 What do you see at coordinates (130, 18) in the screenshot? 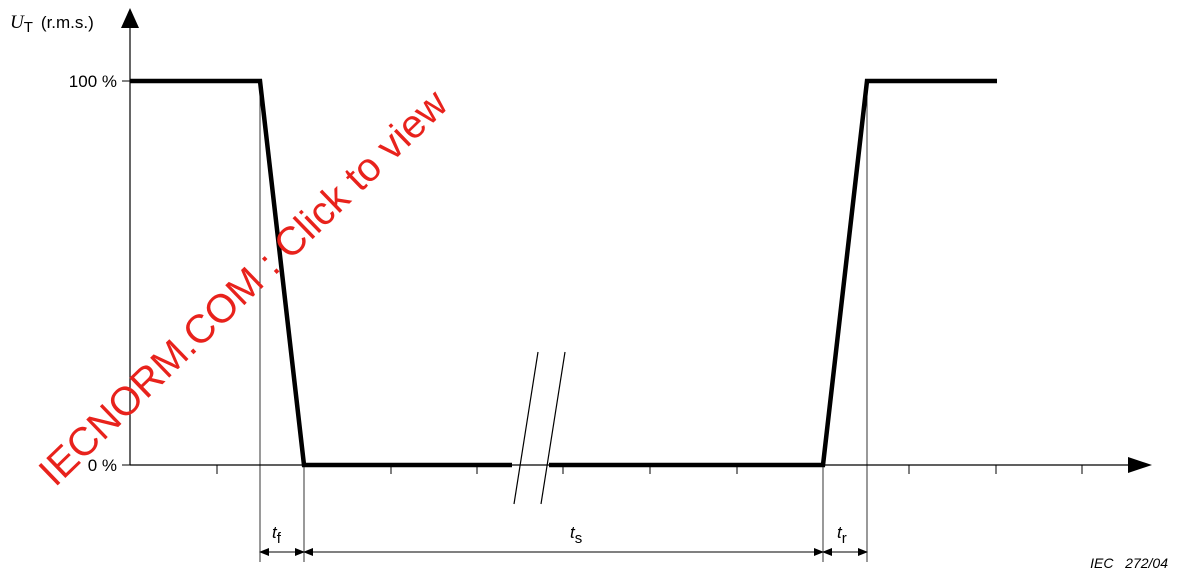
I see `y-axis-arrow` at bounding box center [130, 18].